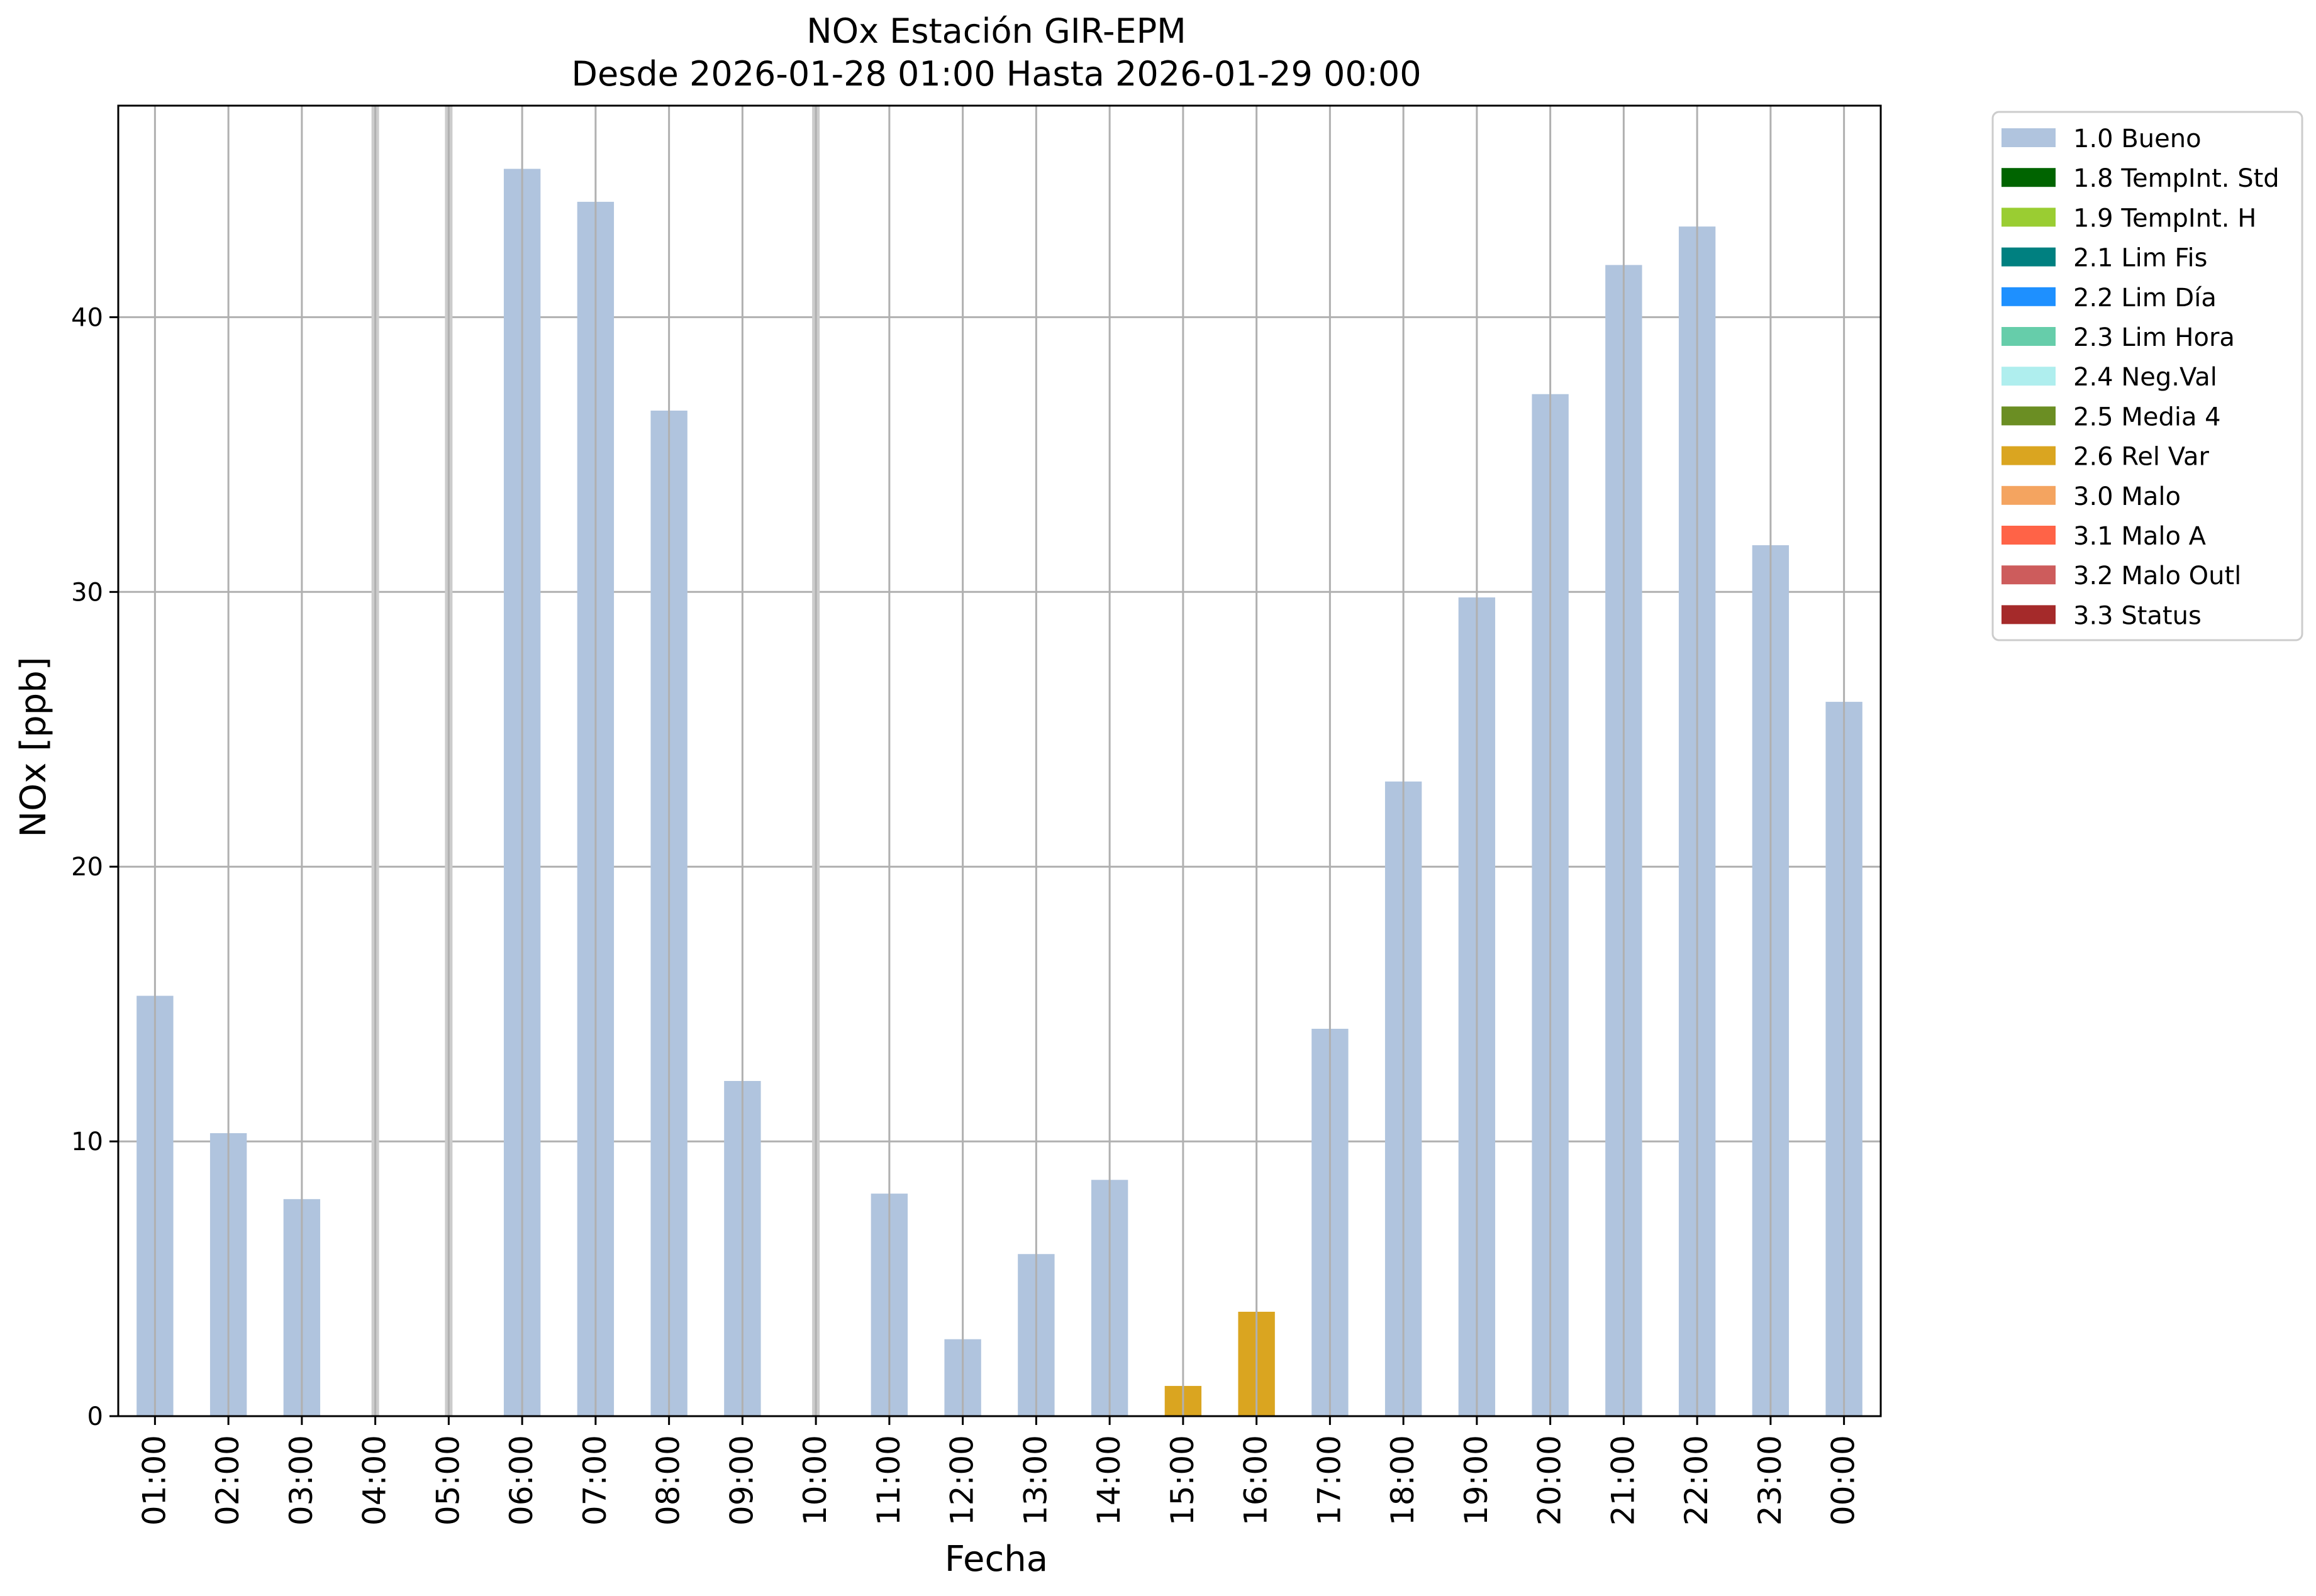 The width and height of the screenshot is (2316, 1596). Describe the element at coordinates (2145, 298) in the screenshot. I see `legend-label: 2.2 Lim Día` at that location.